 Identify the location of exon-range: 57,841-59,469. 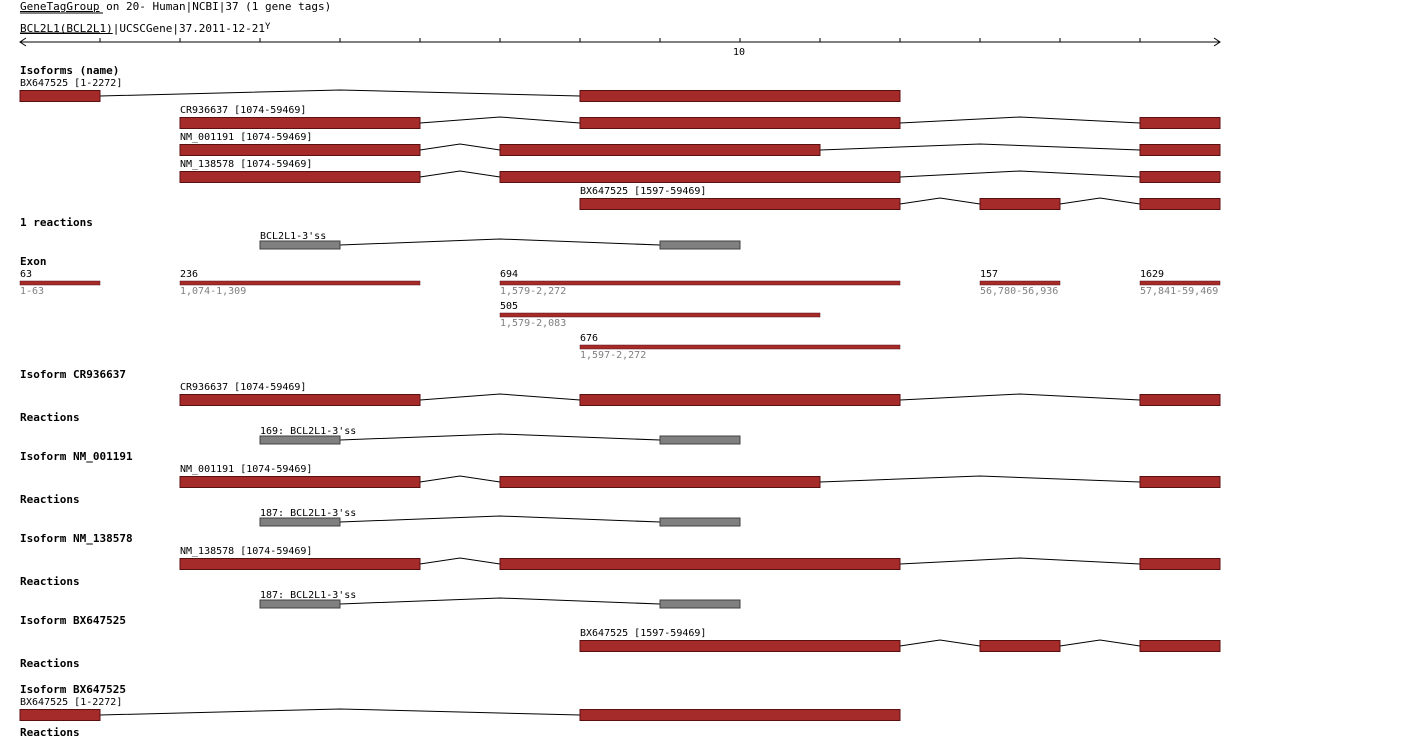
(1179, 291).